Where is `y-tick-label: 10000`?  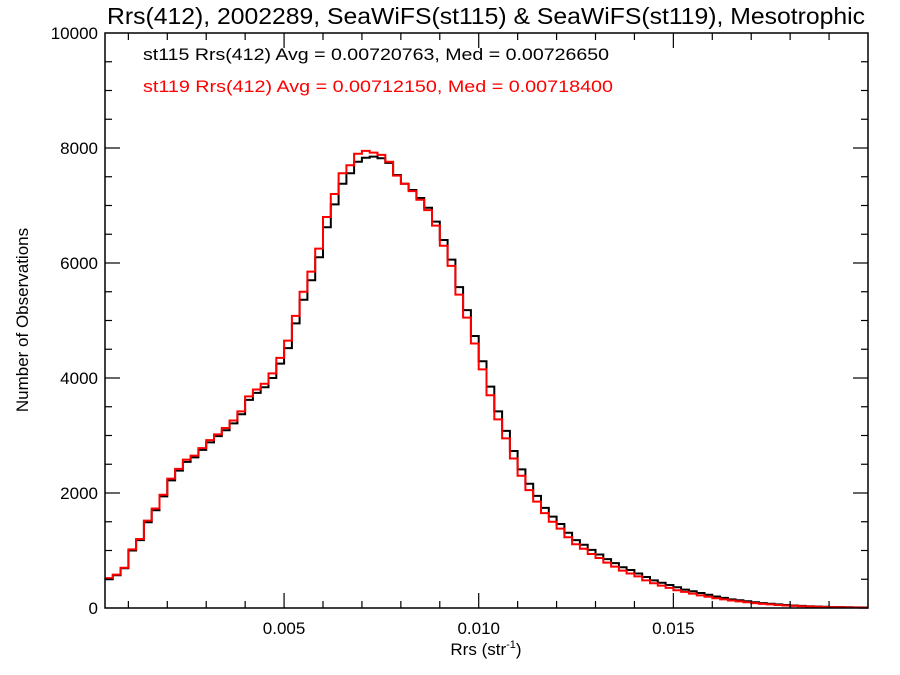 y-tick-label: 10000 is located at coordinates (74, 33).